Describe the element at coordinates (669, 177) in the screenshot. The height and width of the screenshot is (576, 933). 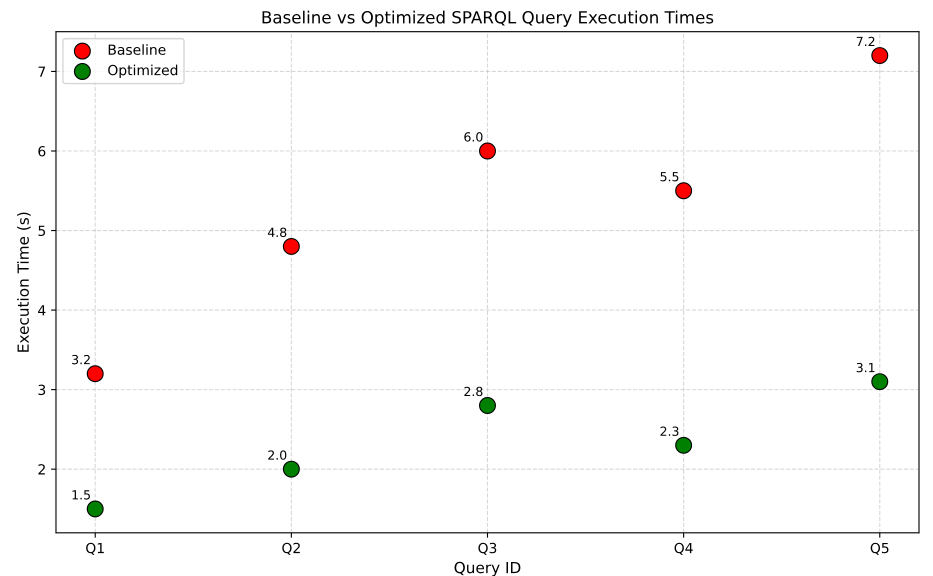
I see `data-label: 5.5` at that location.